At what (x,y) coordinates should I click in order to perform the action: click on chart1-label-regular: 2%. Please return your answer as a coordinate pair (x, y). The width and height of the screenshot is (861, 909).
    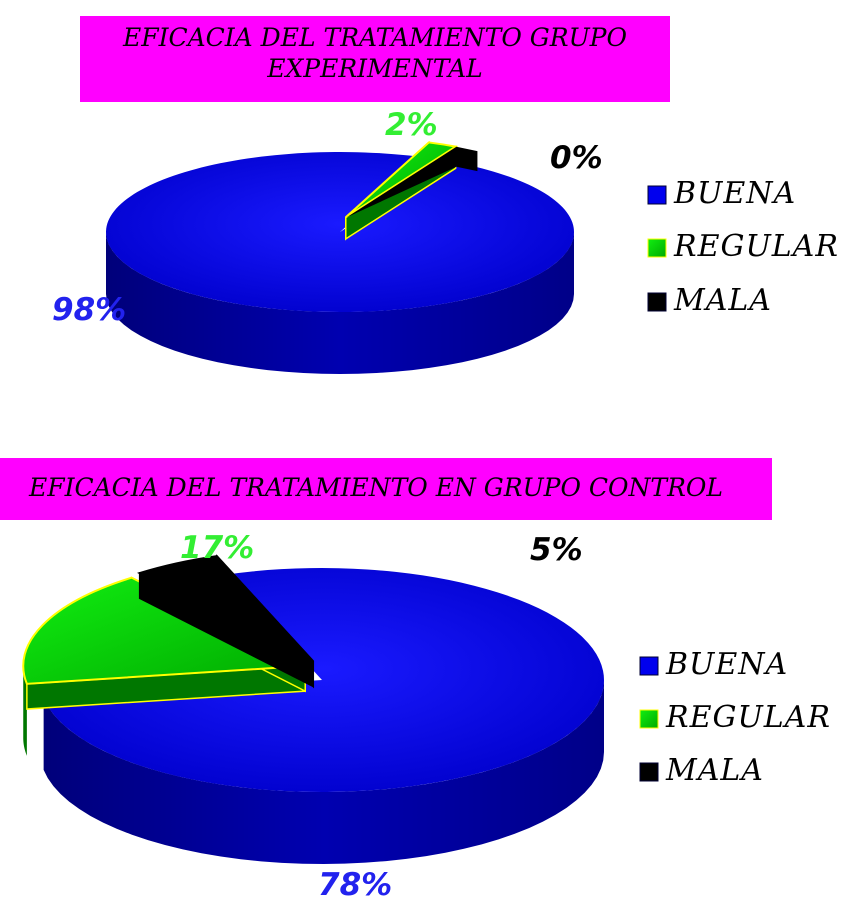
    Looking at the image, I should click on (411, 125).